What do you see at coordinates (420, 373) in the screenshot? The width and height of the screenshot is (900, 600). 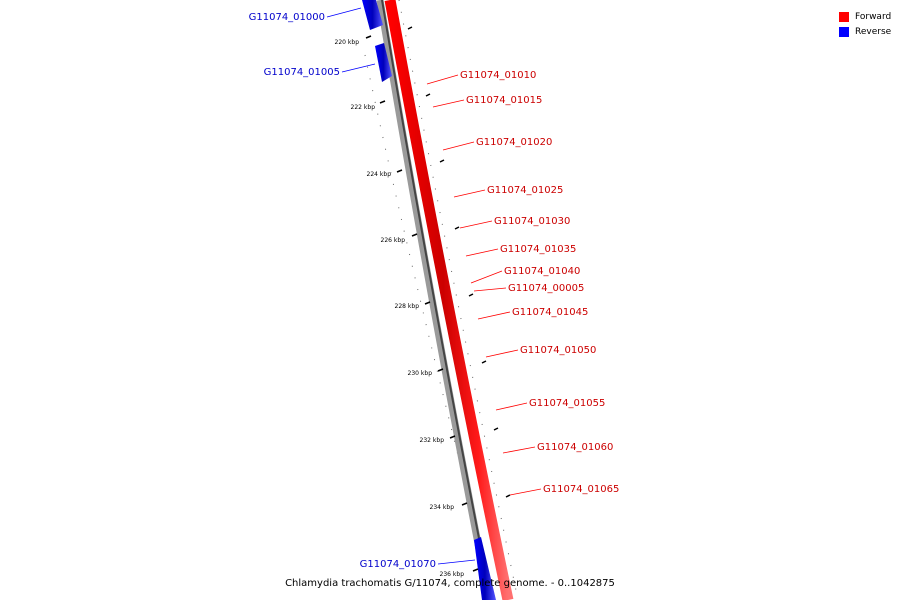 I see `tick-label: 230 kbp` at bounding box center [420, 373].